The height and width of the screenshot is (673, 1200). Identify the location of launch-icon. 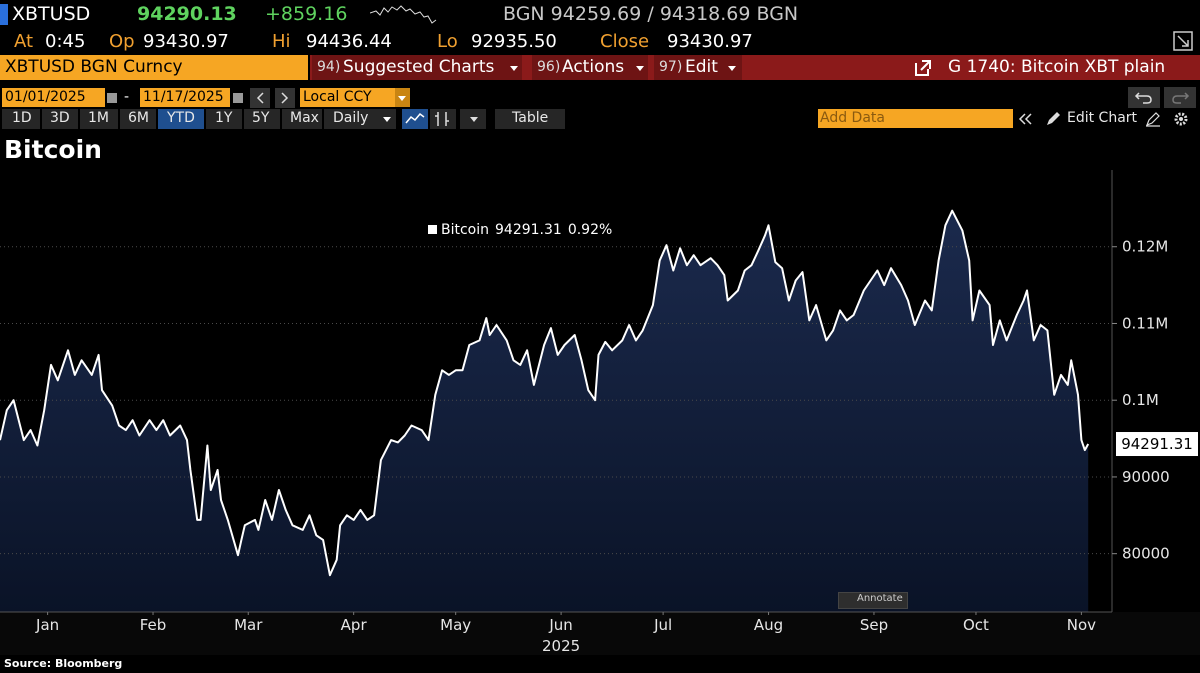
(923, 68).